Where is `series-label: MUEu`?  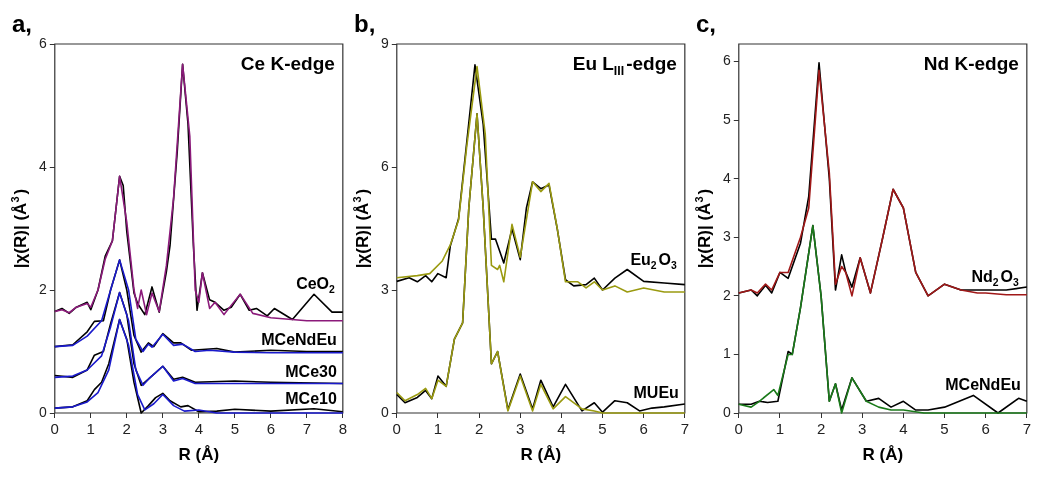 series-label: MUEu is located at coordinates (656, 392).